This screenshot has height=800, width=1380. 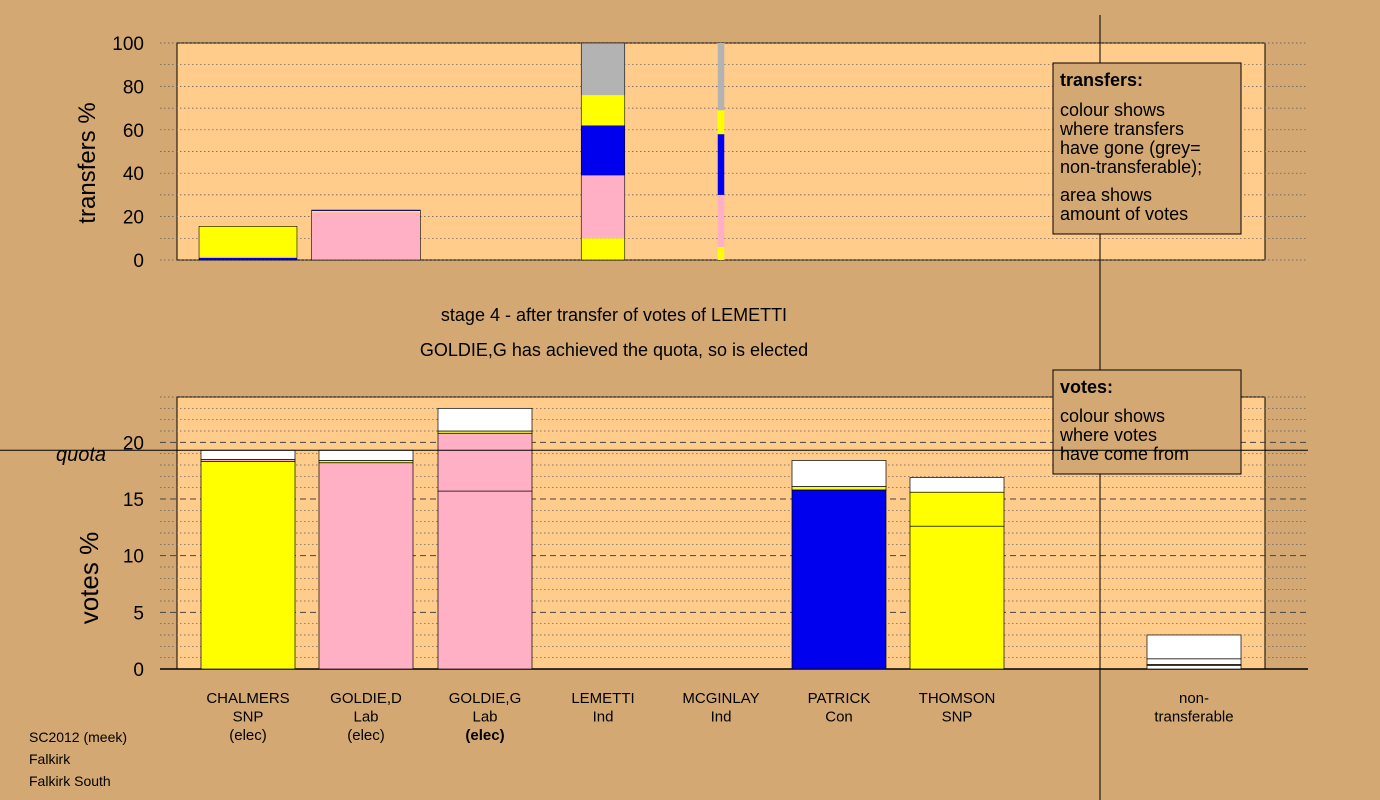 I want to click on transfers-y-axis-label: transfers %, so click(x=87, y=162).